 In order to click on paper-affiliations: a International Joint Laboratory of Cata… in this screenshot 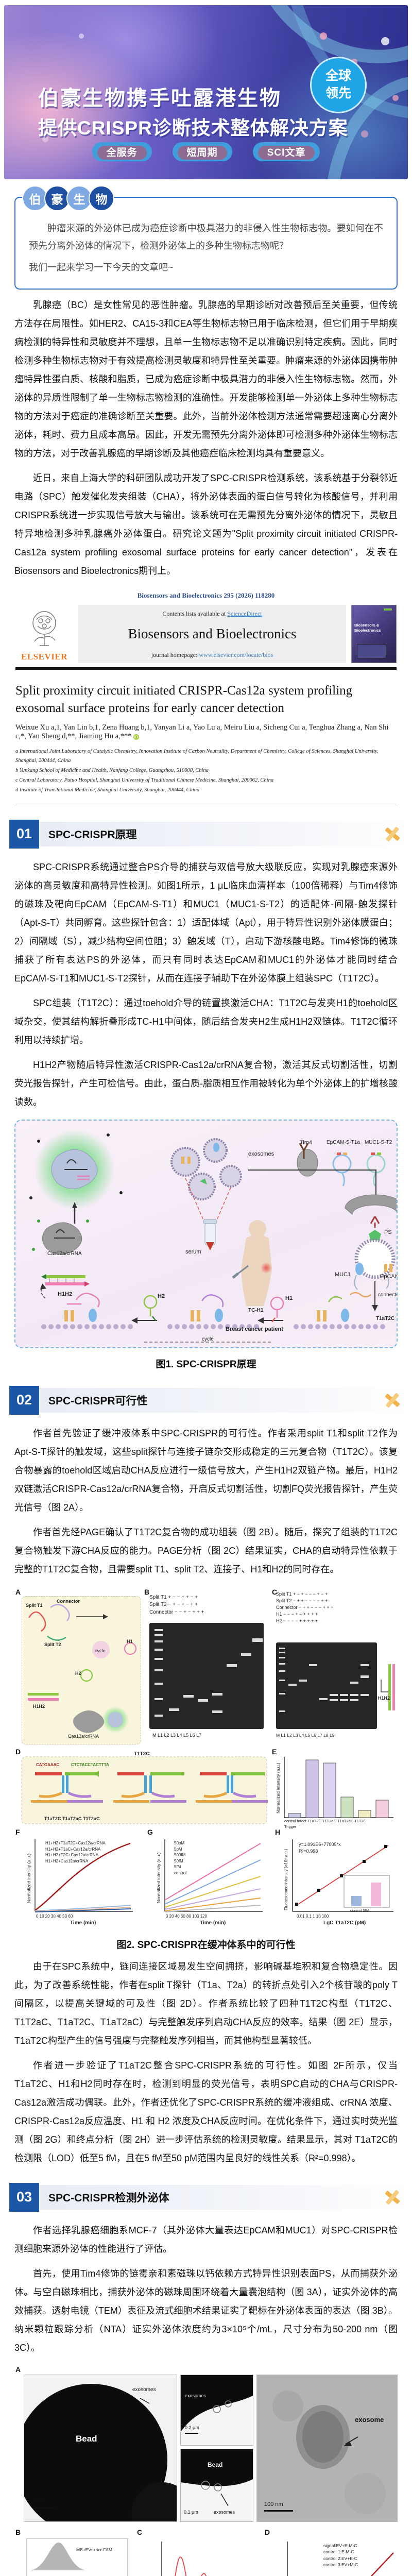, I will do `click(206, 771)`.